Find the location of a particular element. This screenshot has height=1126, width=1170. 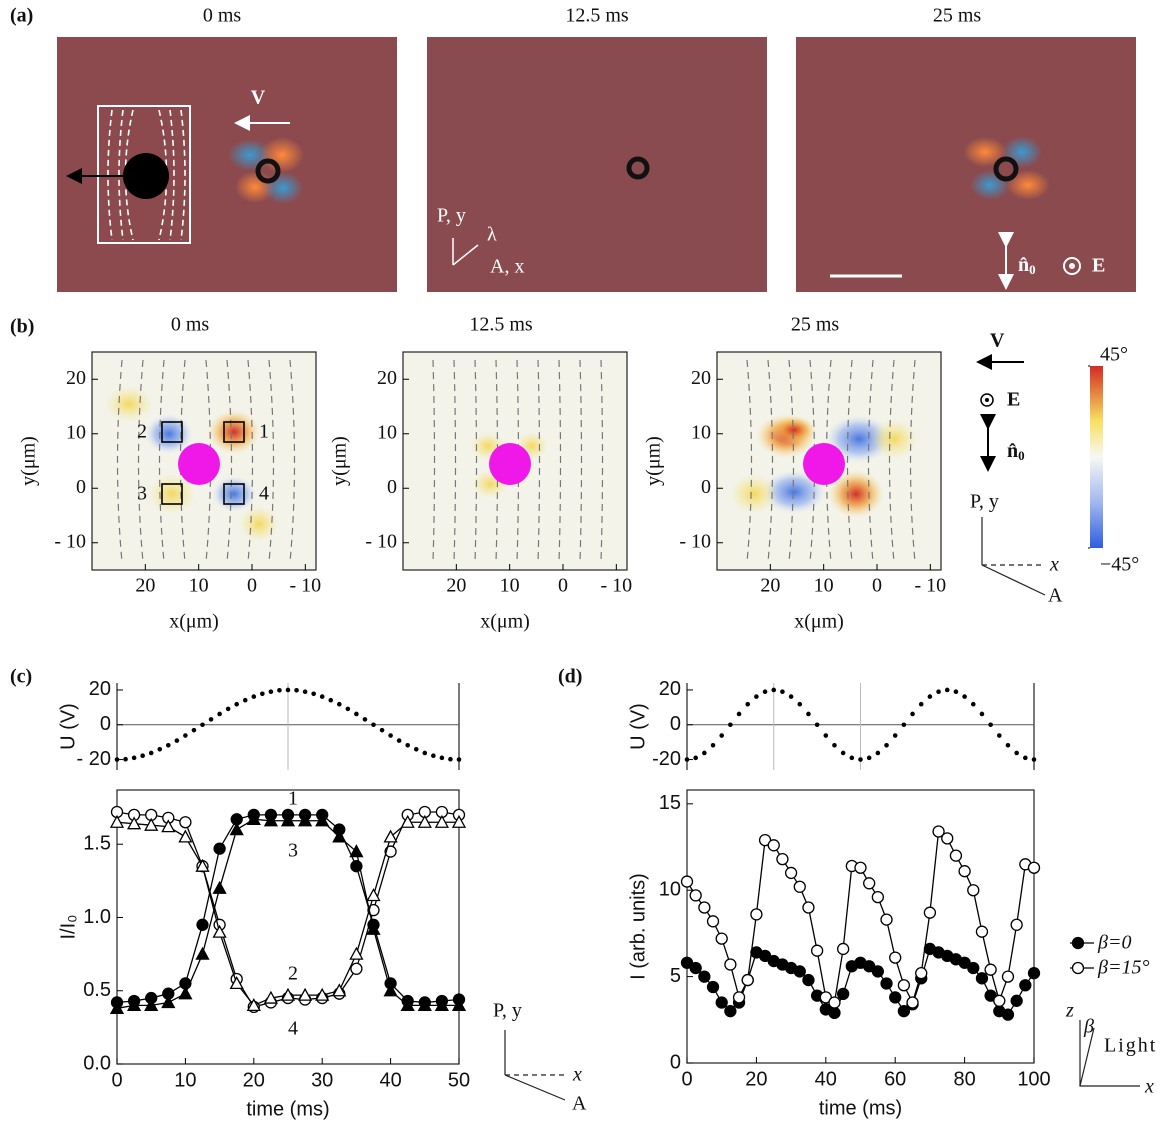

analyzer-label: A is located at coordinates (1055, 596).